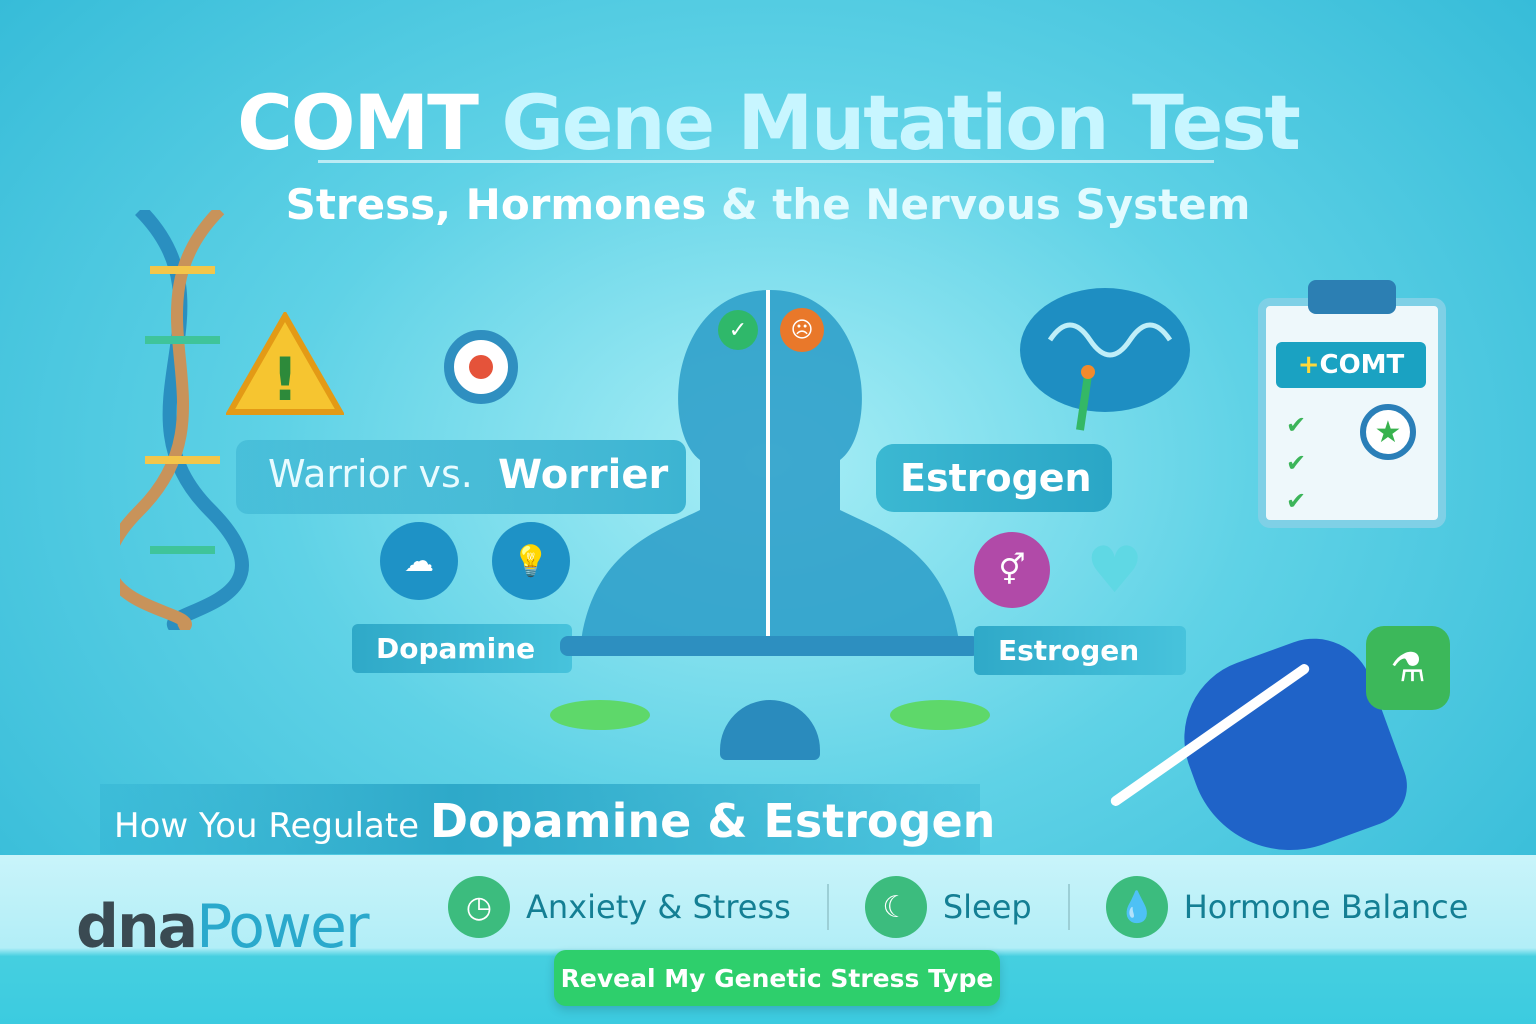 The height and width of the screenshot is (1024, 1536). I want to click on scale-base, so click(770, 730).